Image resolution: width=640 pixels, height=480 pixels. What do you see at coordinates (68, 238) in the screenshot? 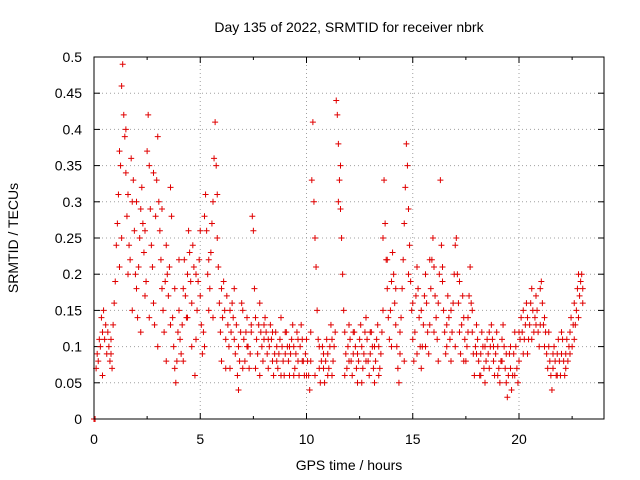
I see `y-tick-label: 0.25` at bounding box center [68, 238].